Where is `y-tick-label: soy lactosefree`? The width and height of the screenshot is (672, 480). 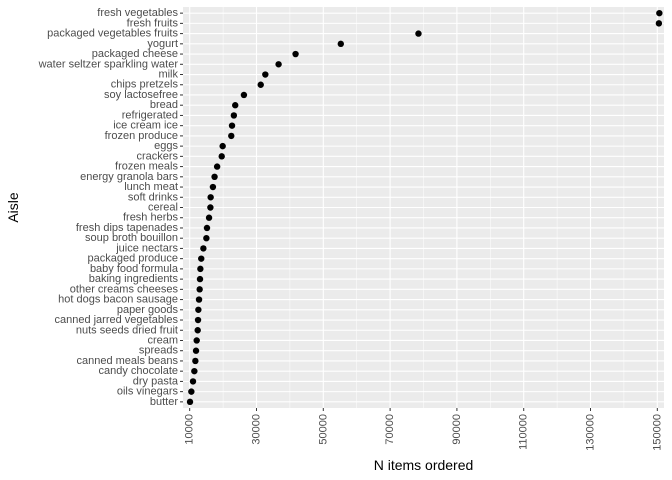 y-tick-label: soy lactosefree is located at coordinates (141, 95).